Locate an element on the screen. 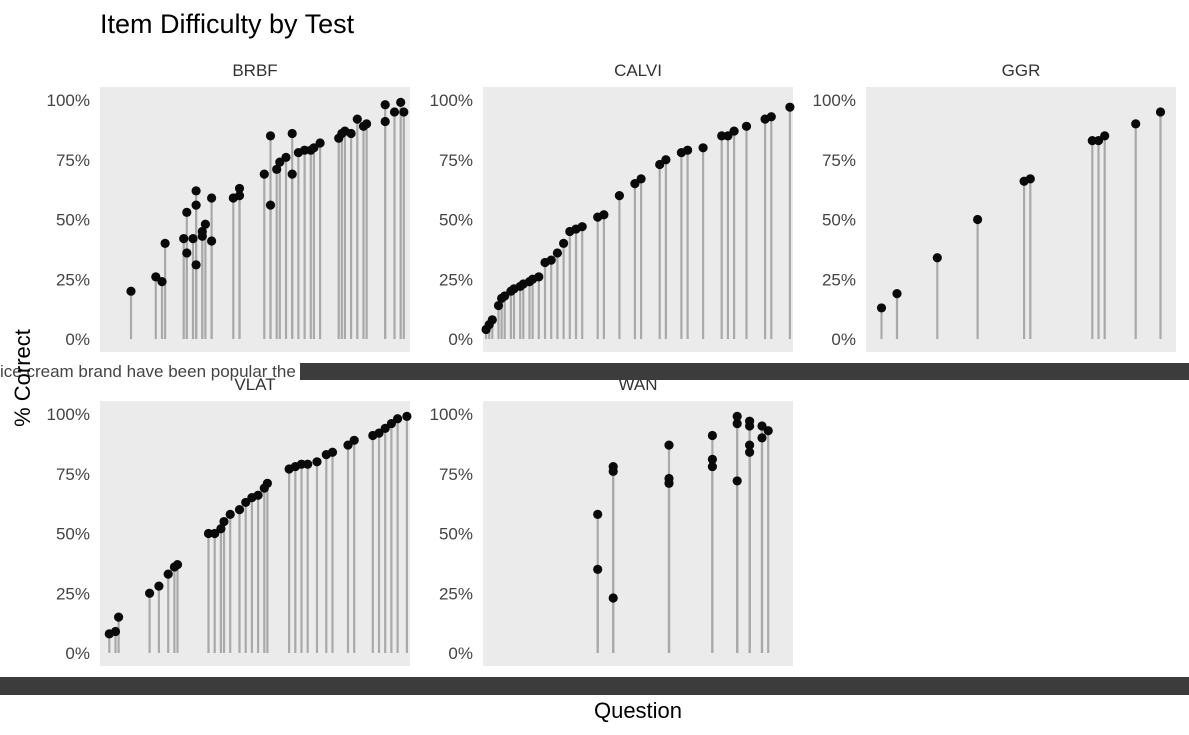 The image size is (1189, 735). x-axis-title: Question is located at coordinates (638, 710).